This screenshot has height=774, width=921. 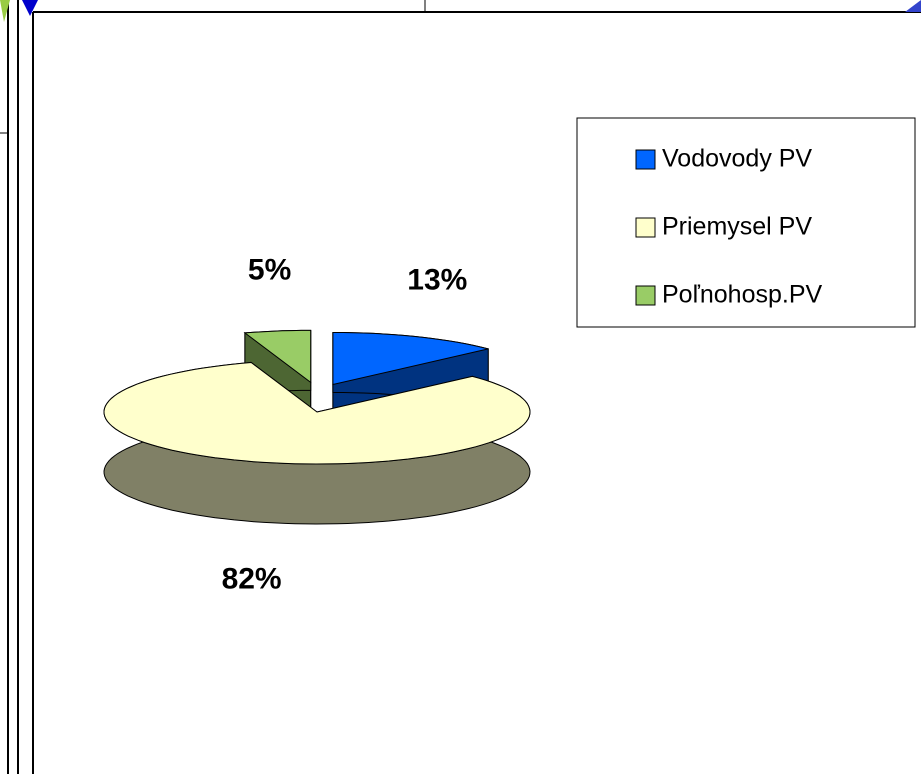 What do you see at coordinates (252, 578) in the screenshot?
I see `data-label: 82%` at bounding box center [252, 578].